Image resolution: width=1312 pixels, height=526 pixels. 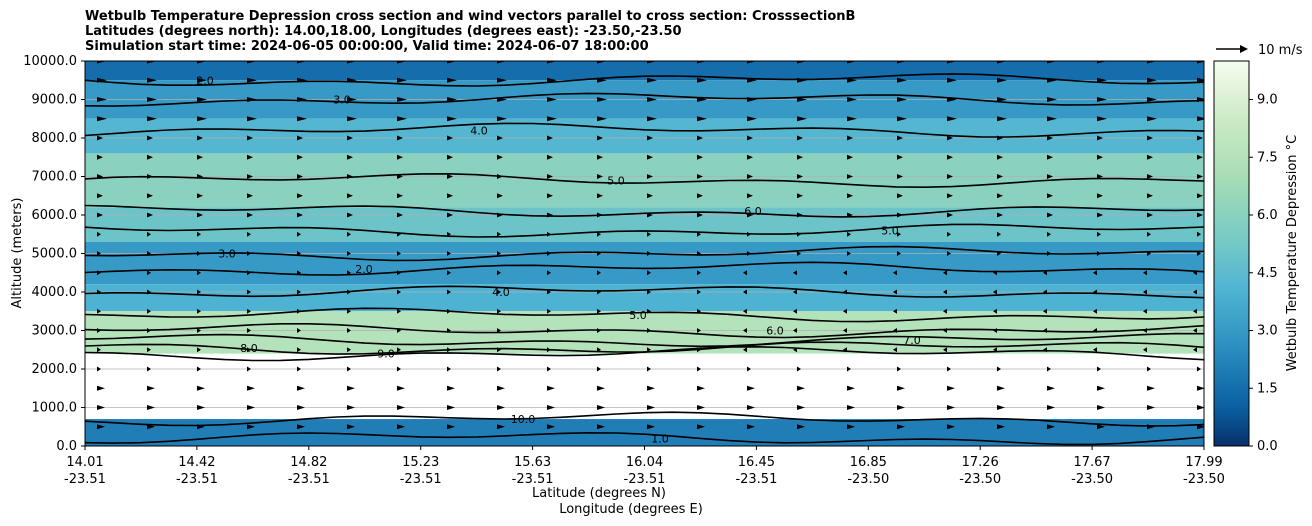 I want to click on x-axis-label-latitude: Latitude (degrees N), so click(x=599, y=493).